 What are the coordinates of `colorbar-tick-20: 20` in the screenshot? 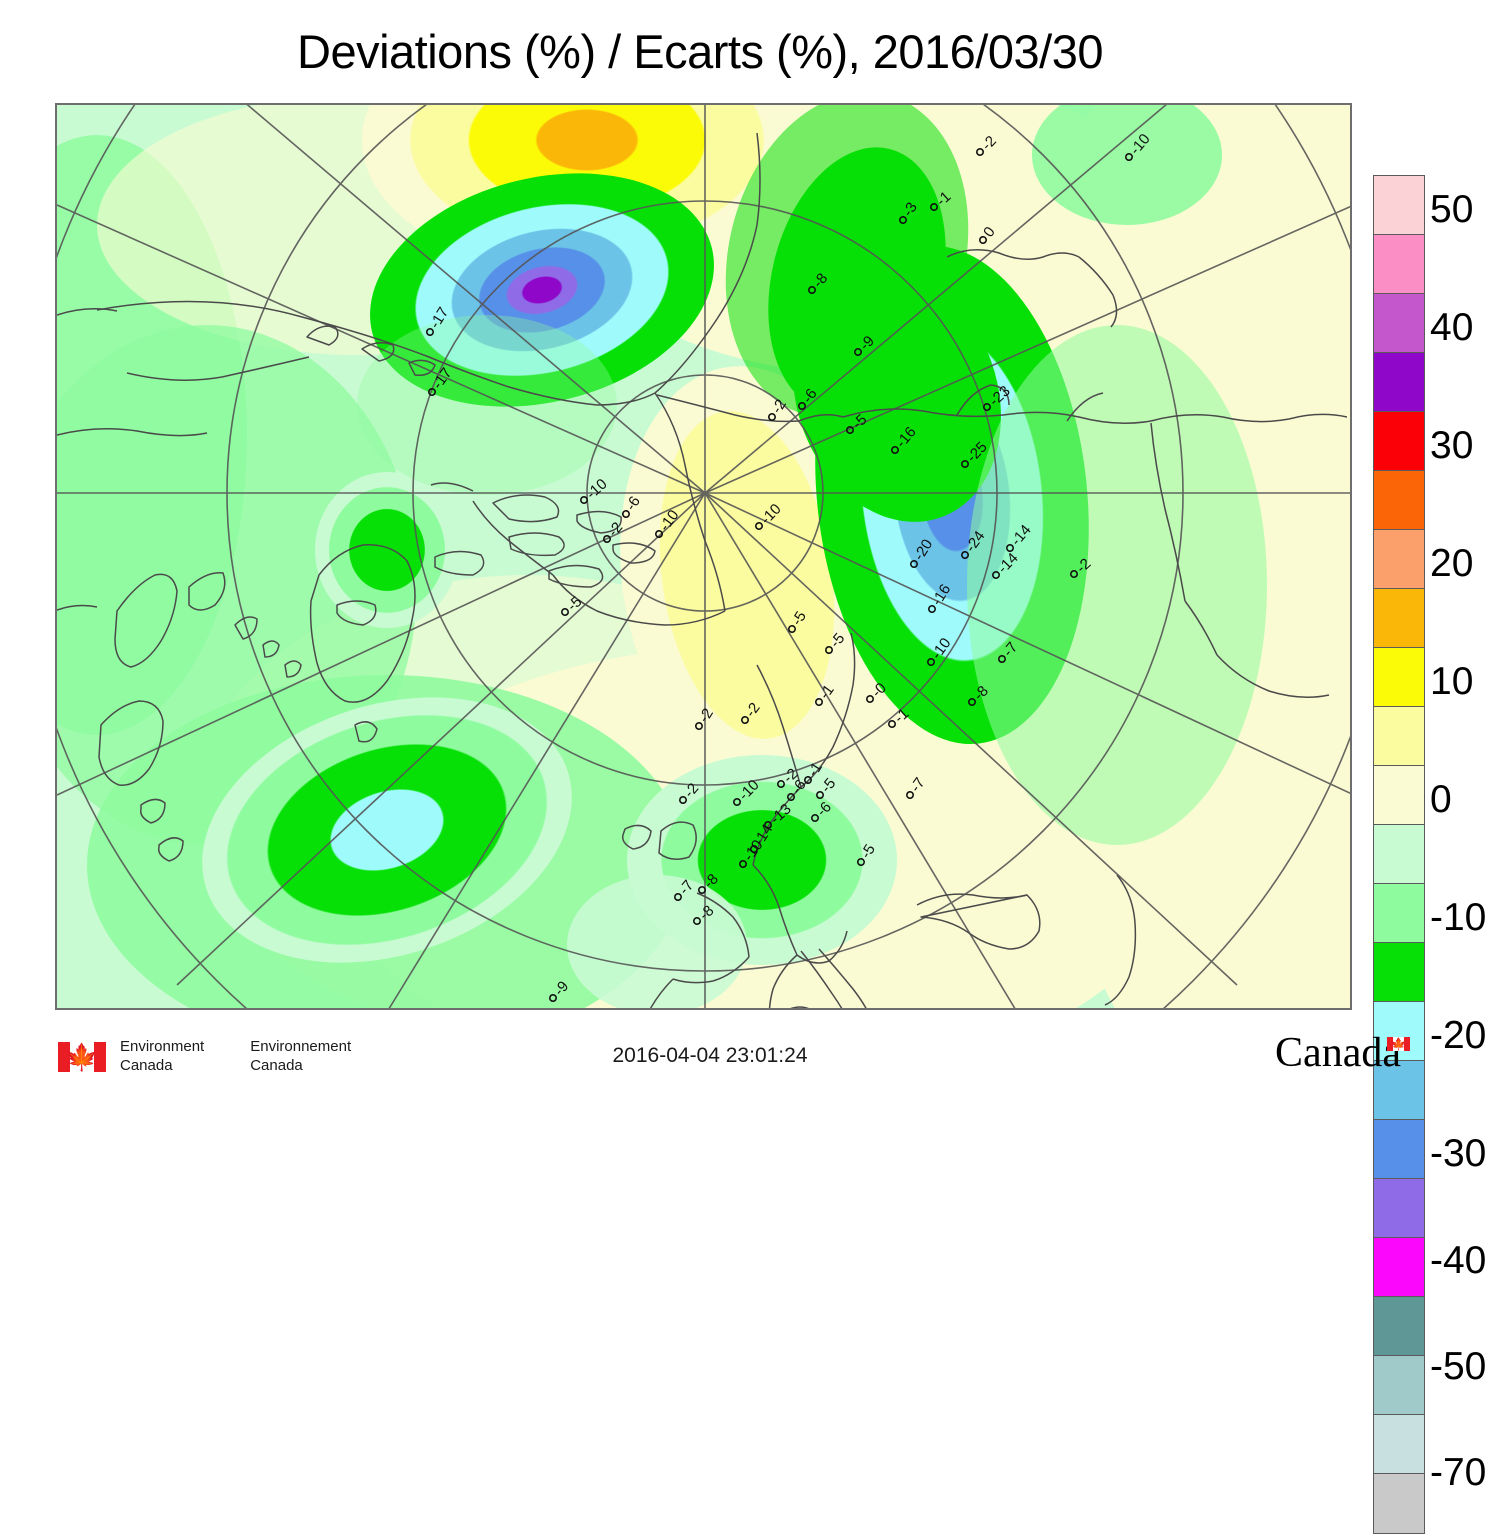 It's located at (1452, 564).